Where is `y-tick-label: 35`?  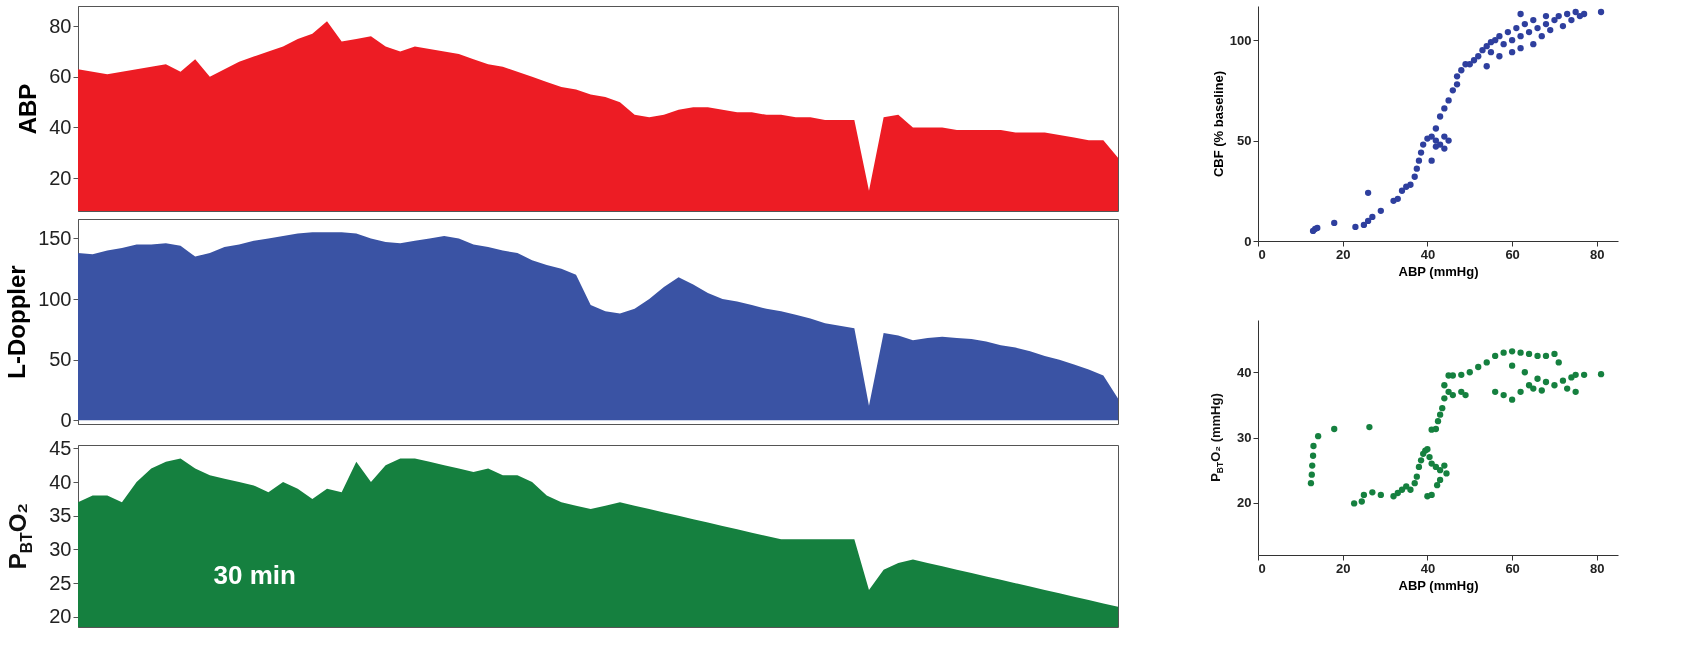
y-tick-label: 35 is located at coordinates (60, 515).